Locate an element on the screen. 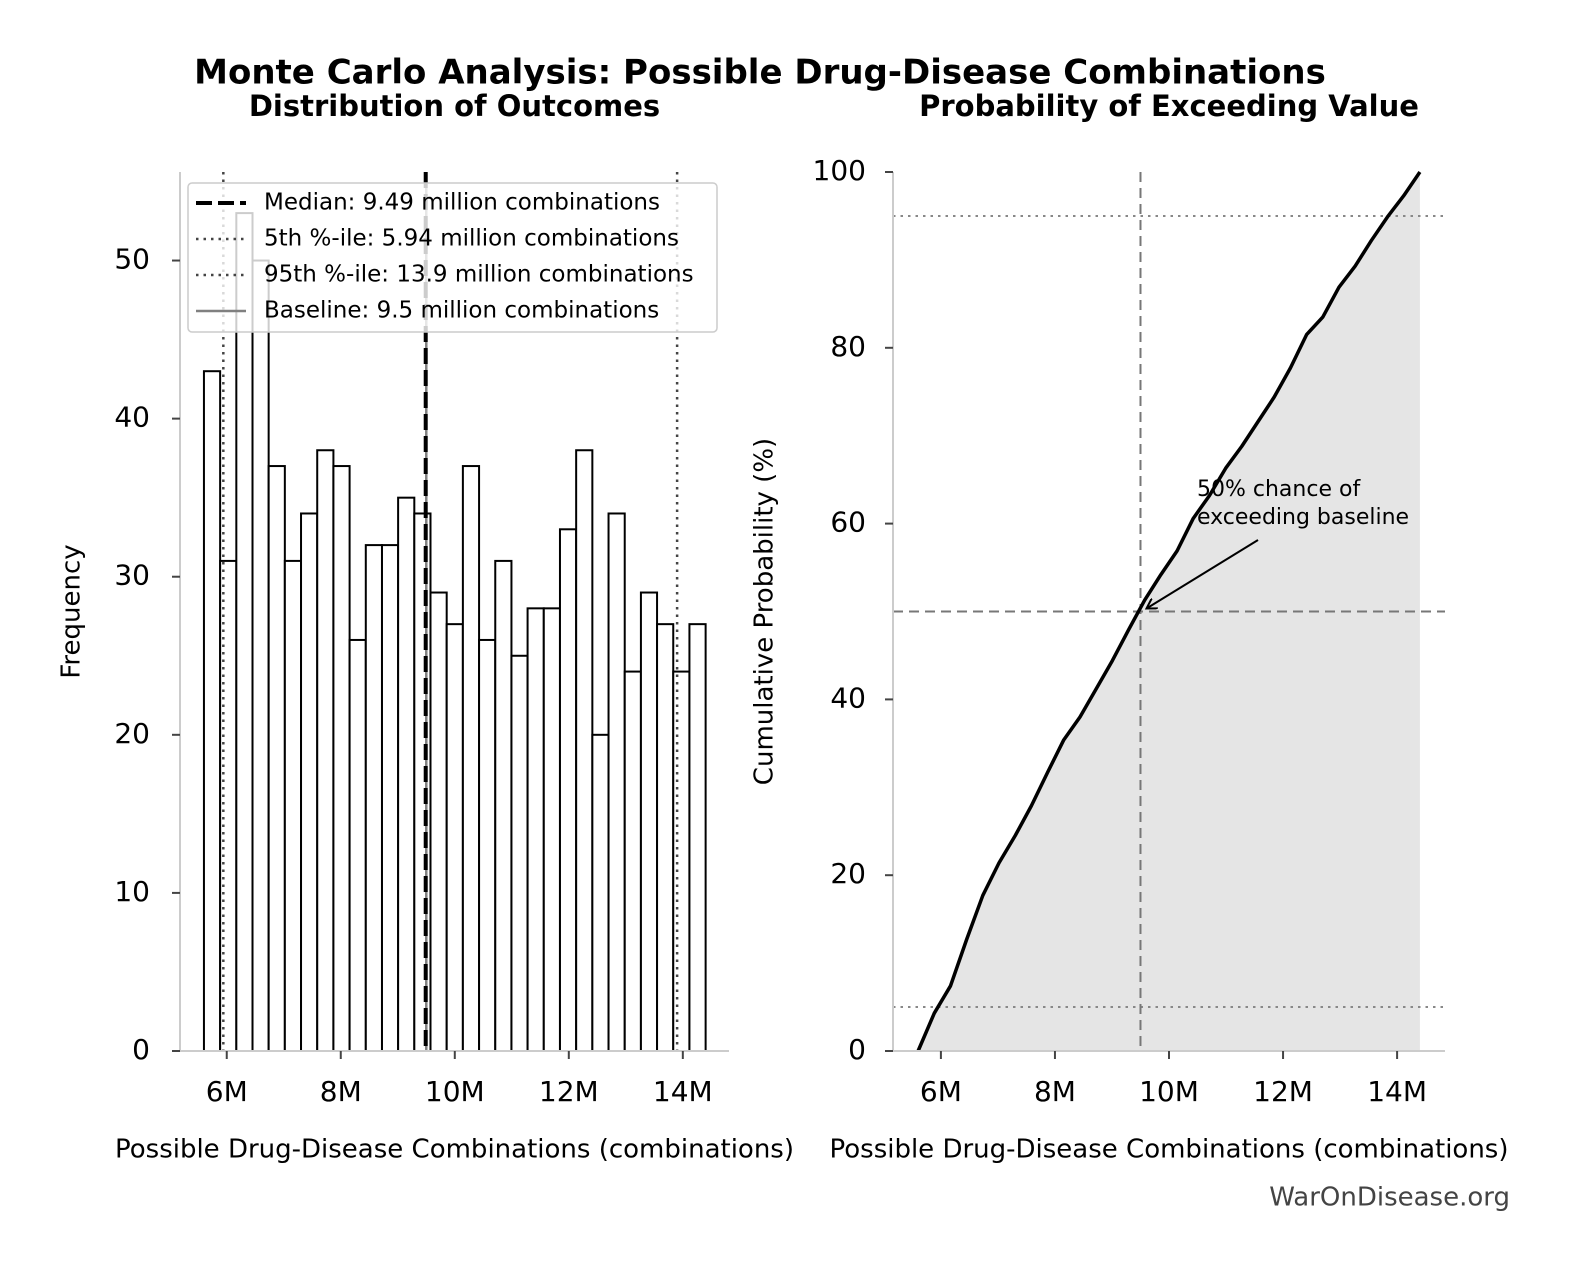 Image resolution: width=1580 pixels, height=1284 pixels. annotation-text: 50% chance of is located at coordinates (1279, 489).